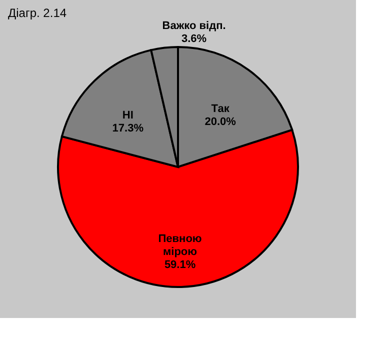  What do you see at coordinates (180, 264) in the screenshot?
I see `data-label: 59.1%` at bounding box center [180, 264].